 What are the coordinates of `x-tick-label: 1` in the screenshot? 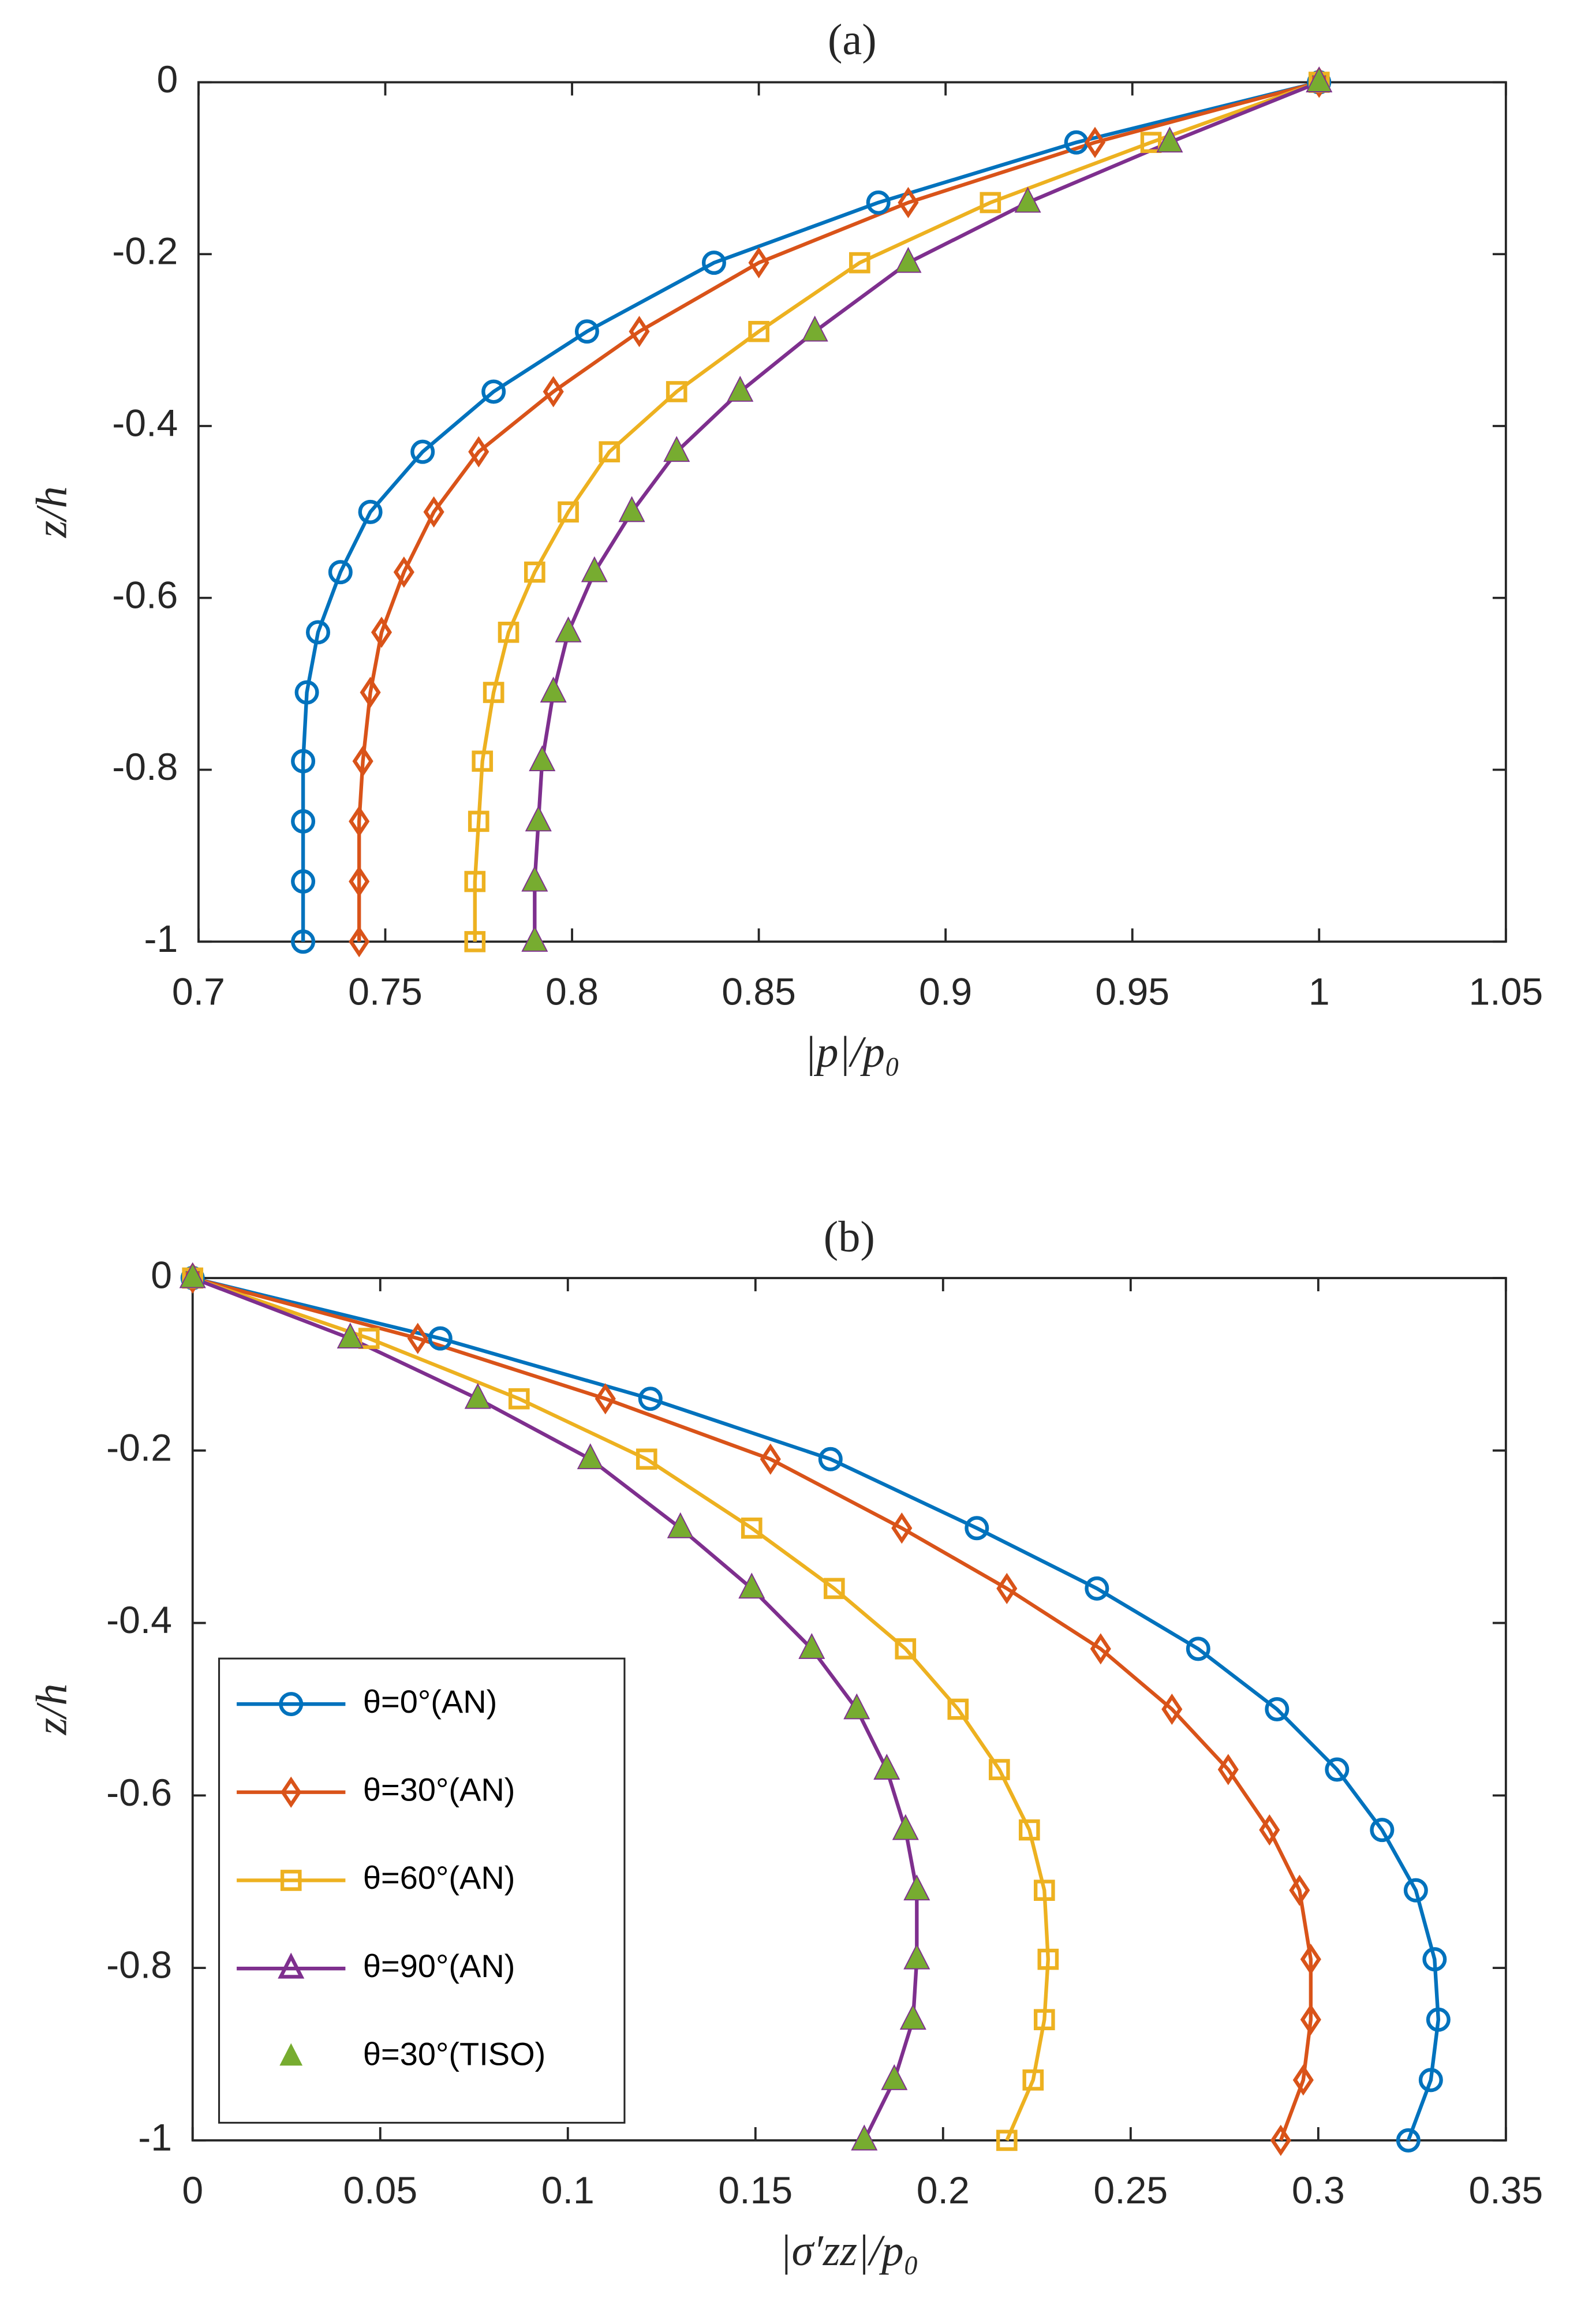 It's located at (1320, 991).